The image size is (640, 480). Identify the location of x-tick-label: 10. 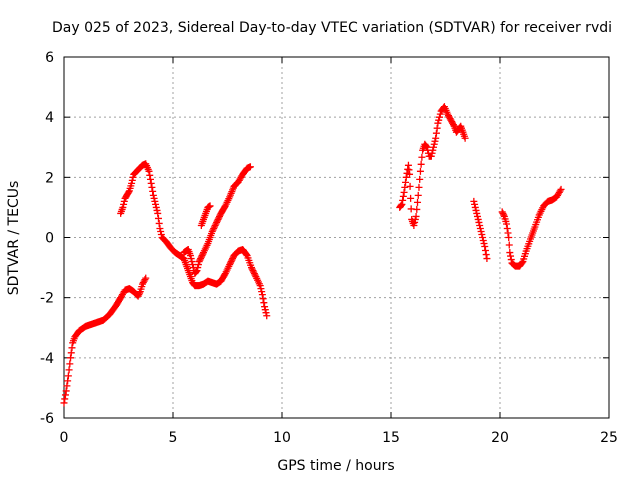
(282, 438).